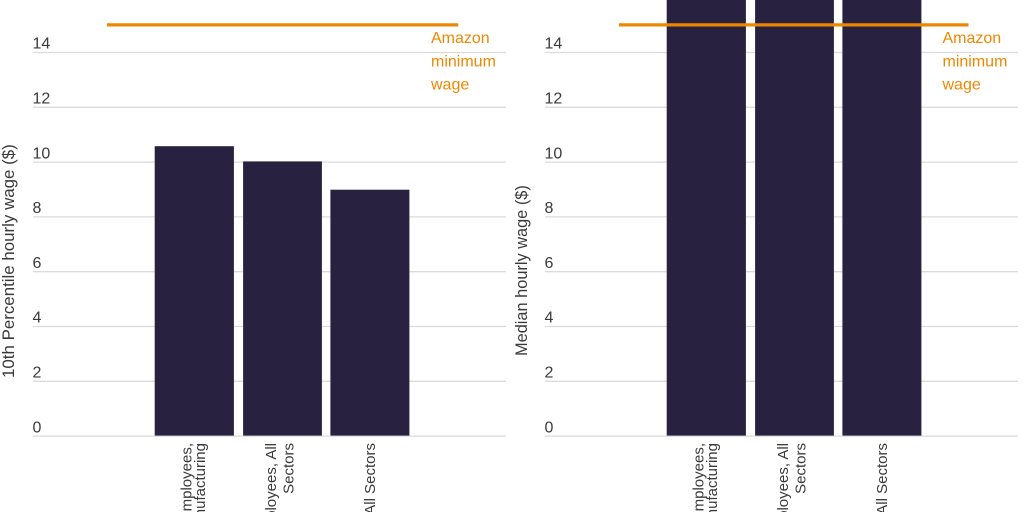 This screenshot has height=512, width=1024. What do you see at coordinates (522, 270) in the screenshot?
I see `svg-text: Median hourly wage ($)` at bounding box center [522, 270].